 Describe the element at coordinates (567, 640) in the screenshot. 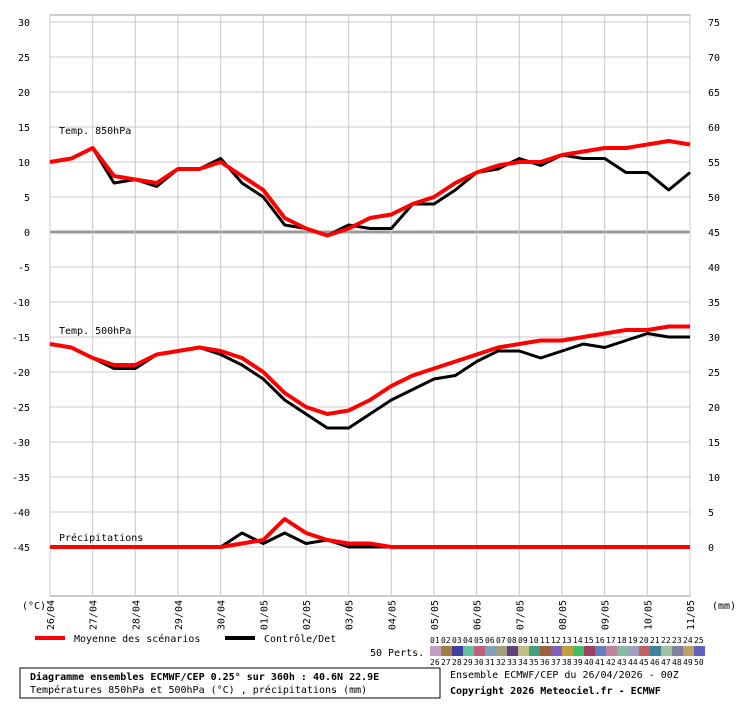

I see `legend-label: 13` at that location.